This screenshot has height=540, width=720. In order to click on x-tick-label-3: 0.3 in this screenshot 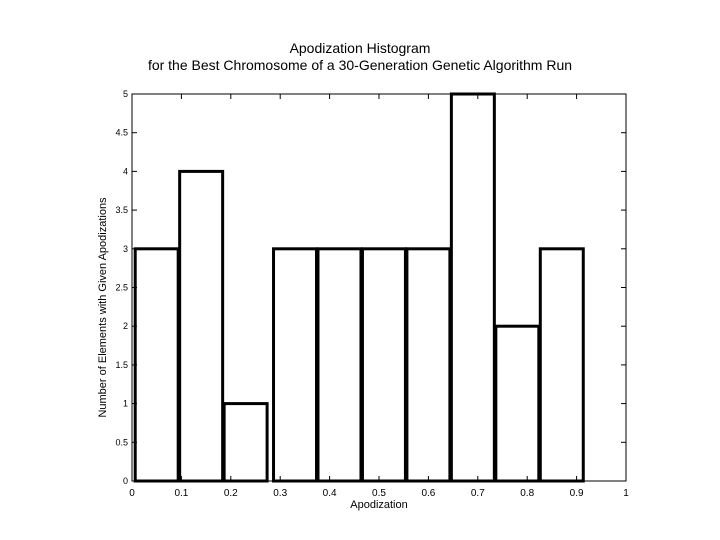, I will do `click(280, 493)`.